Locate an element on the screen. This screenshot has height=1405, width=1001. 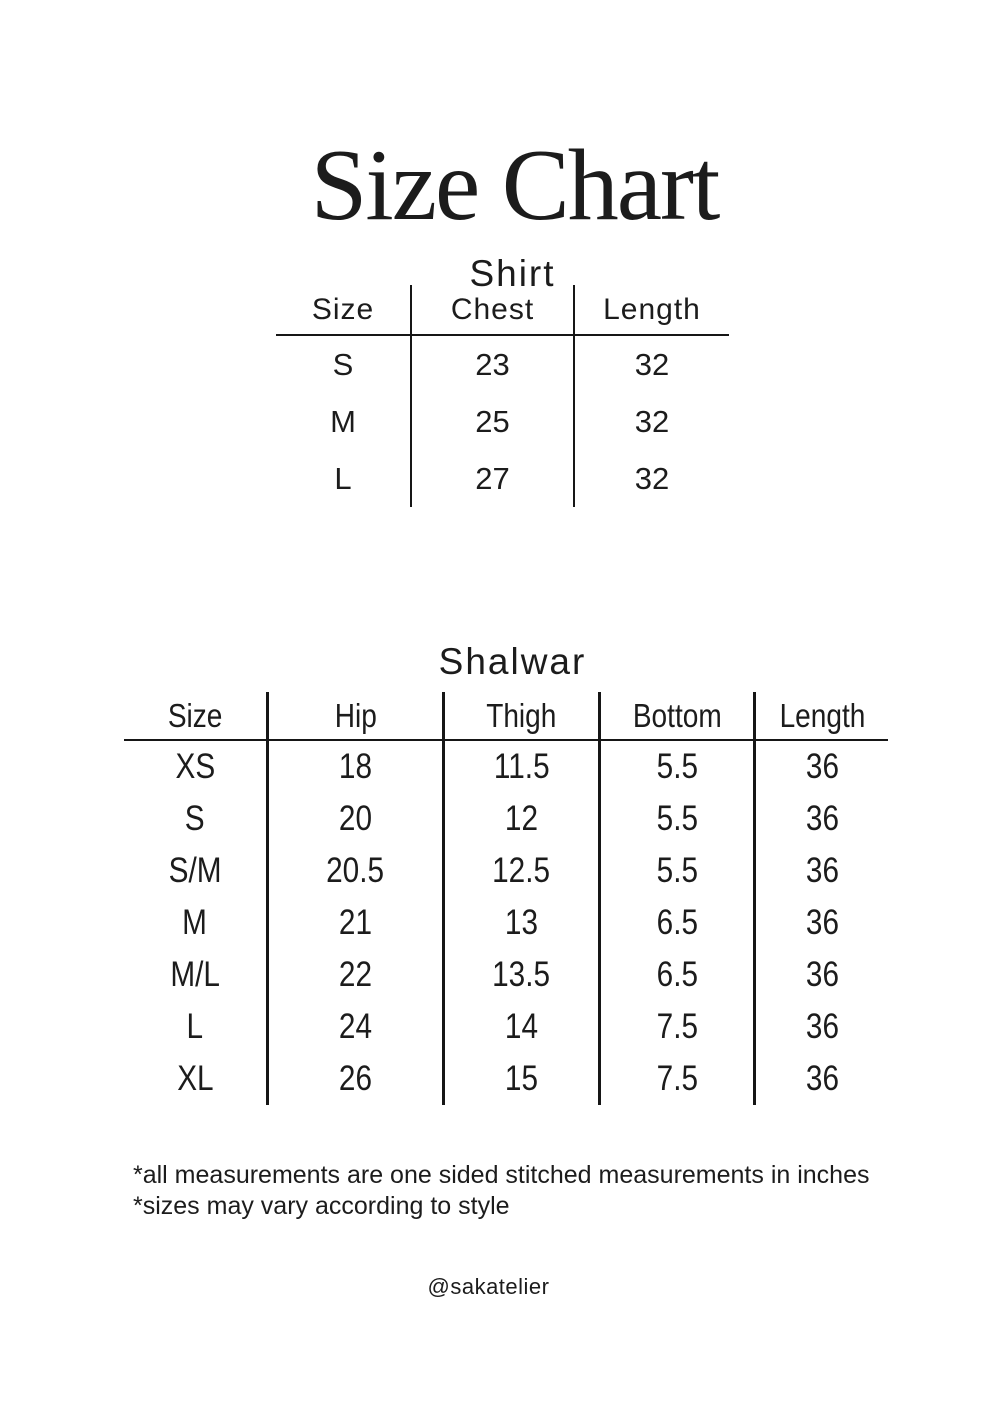
column-header-label: Chest is located at coordinates (492, 309).